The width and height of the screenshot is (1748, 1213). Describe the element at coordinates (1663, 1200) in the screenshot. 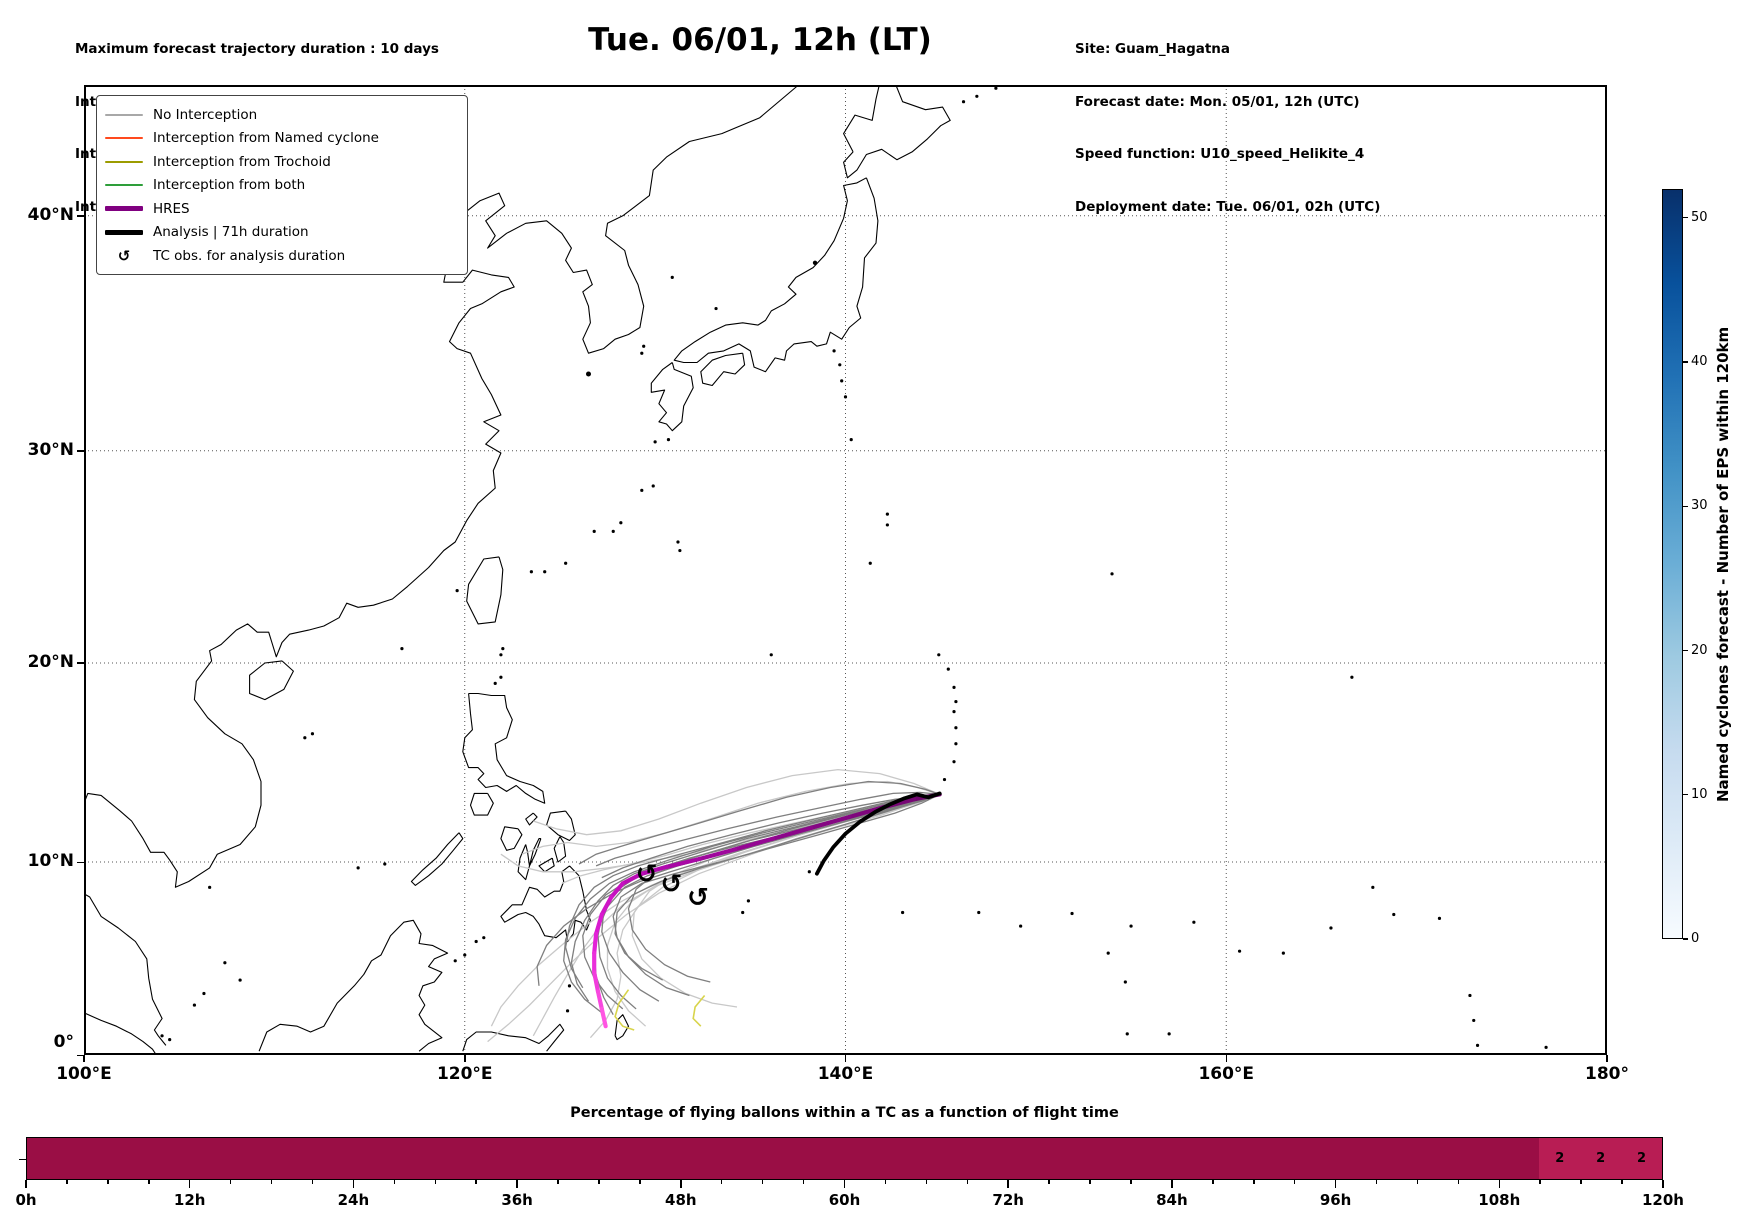

I see `flight-tick-label-120h: 120h` at that location.